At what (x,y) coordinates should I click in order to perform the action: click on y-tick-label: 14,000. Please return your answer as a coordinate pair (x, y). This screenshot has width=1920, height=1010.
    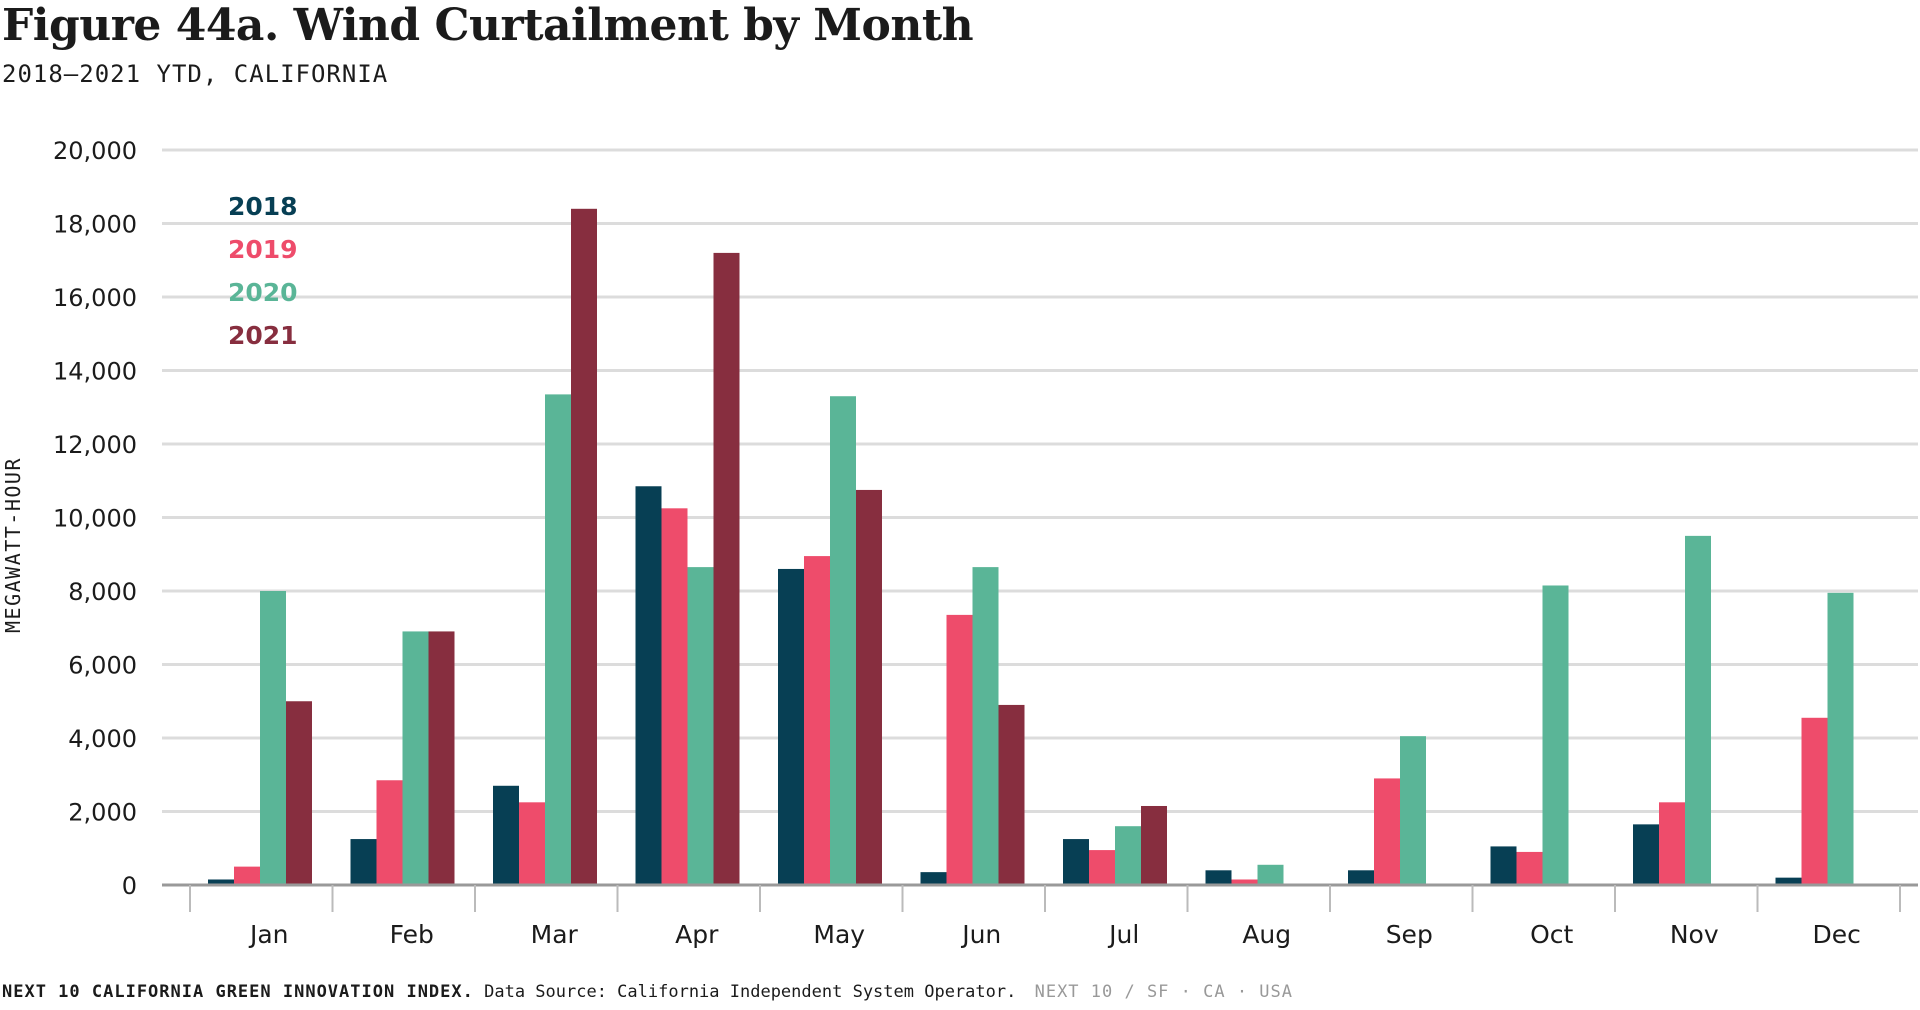
    Looking at the image, I should click on (95, 372).